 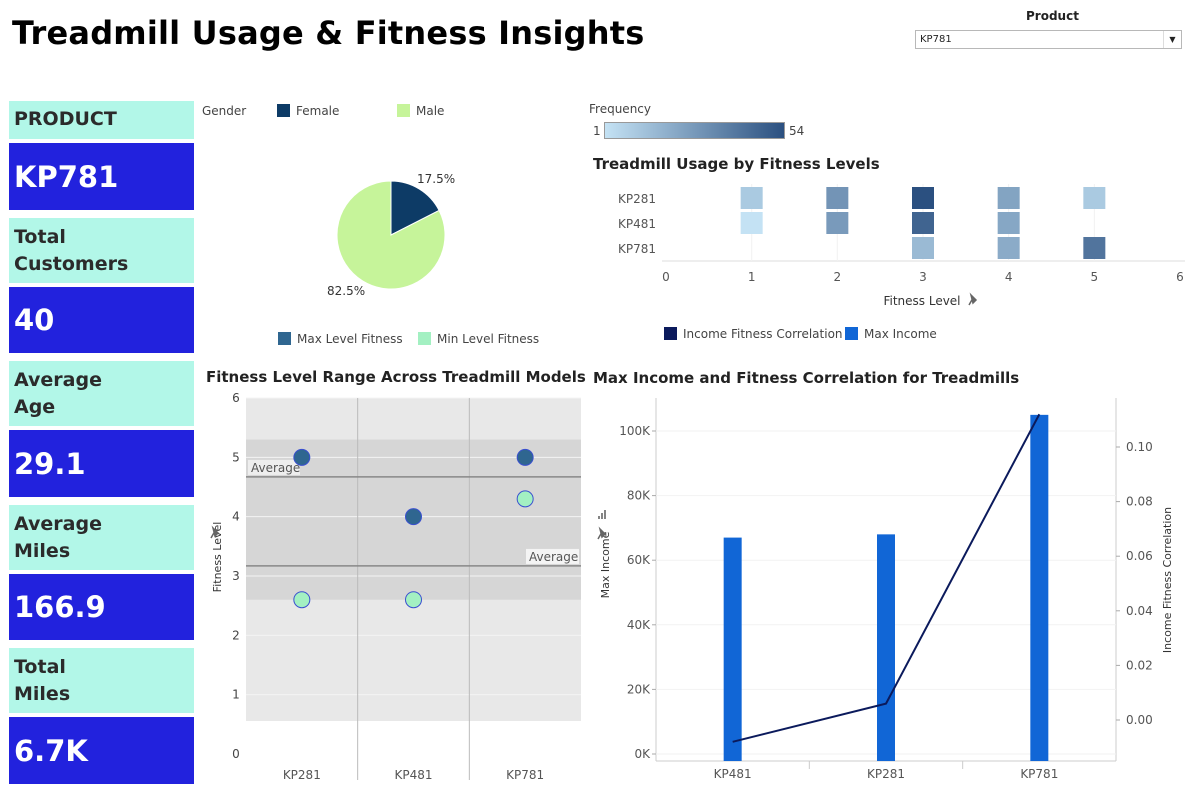 What do you see at coordinates (283, 110) in the screenshot?
I see `female-swatch` at bounding box center [283, 110].